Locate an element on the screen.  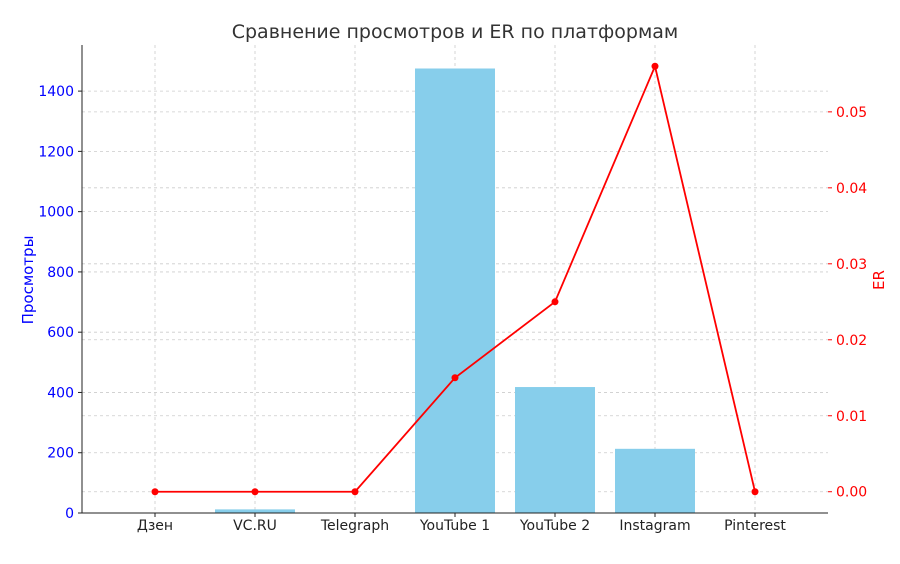
x-tick-label: Pinterest is located at coordinates (755, 526).